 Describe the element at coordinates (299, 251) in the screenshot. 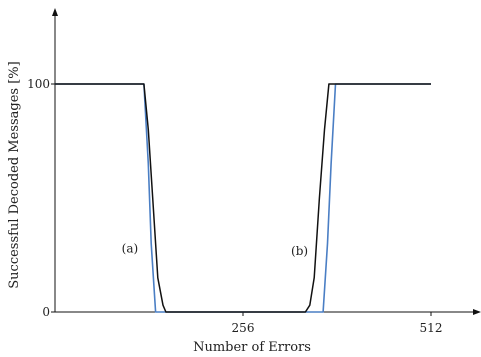

I see `annotation-label: (b)` at that location.